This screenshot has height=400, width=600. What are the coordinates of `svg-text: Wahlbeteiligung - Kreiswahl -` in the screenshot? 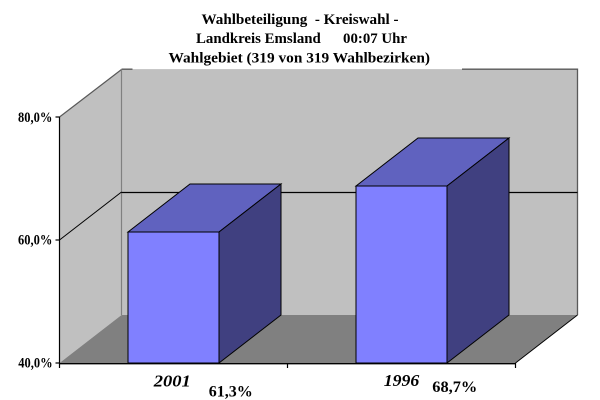 It's located at (300, 20).